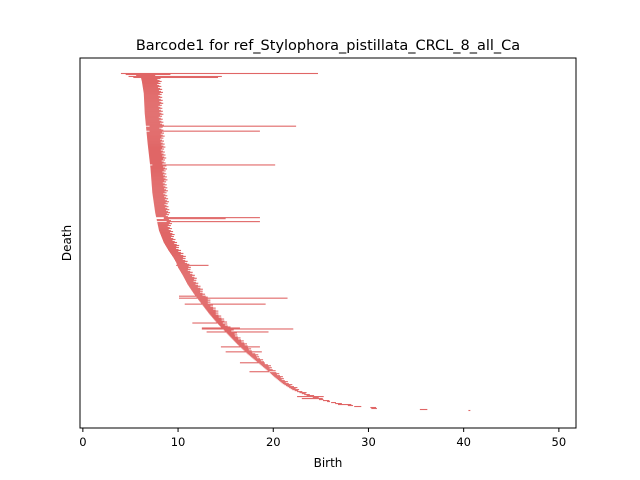 The width and height of the screenshot is (640, 480). What do you see at coordinates (368, 442) in the screenshot?
I see `x-tick-label: 30` at bounding box center [368, 442].